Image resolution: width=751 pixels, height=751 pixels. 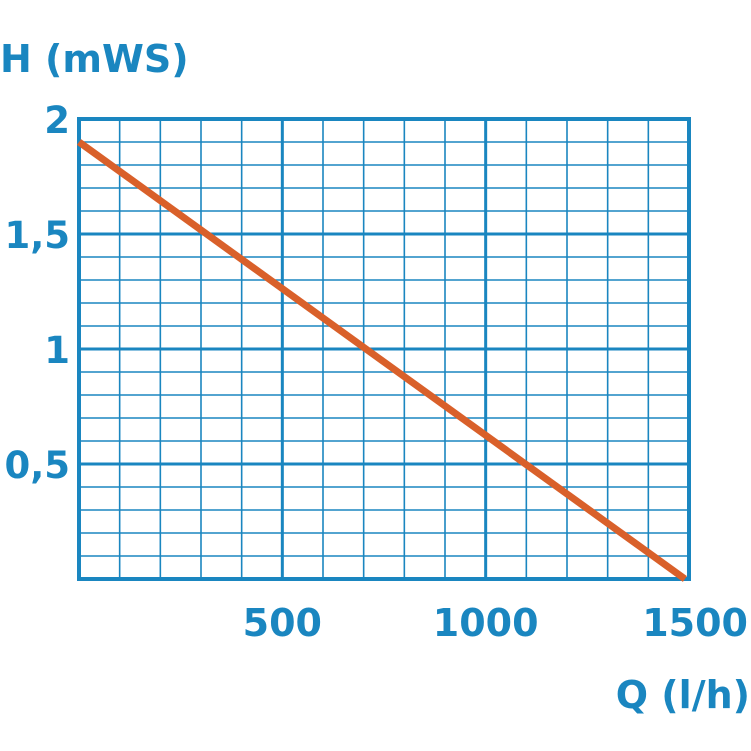 What do you see at coordinates (37, 293) in the screenshot?
I see `y-tick-labels: 0,5 1 1,5 2` at bounding box center [37, 293].